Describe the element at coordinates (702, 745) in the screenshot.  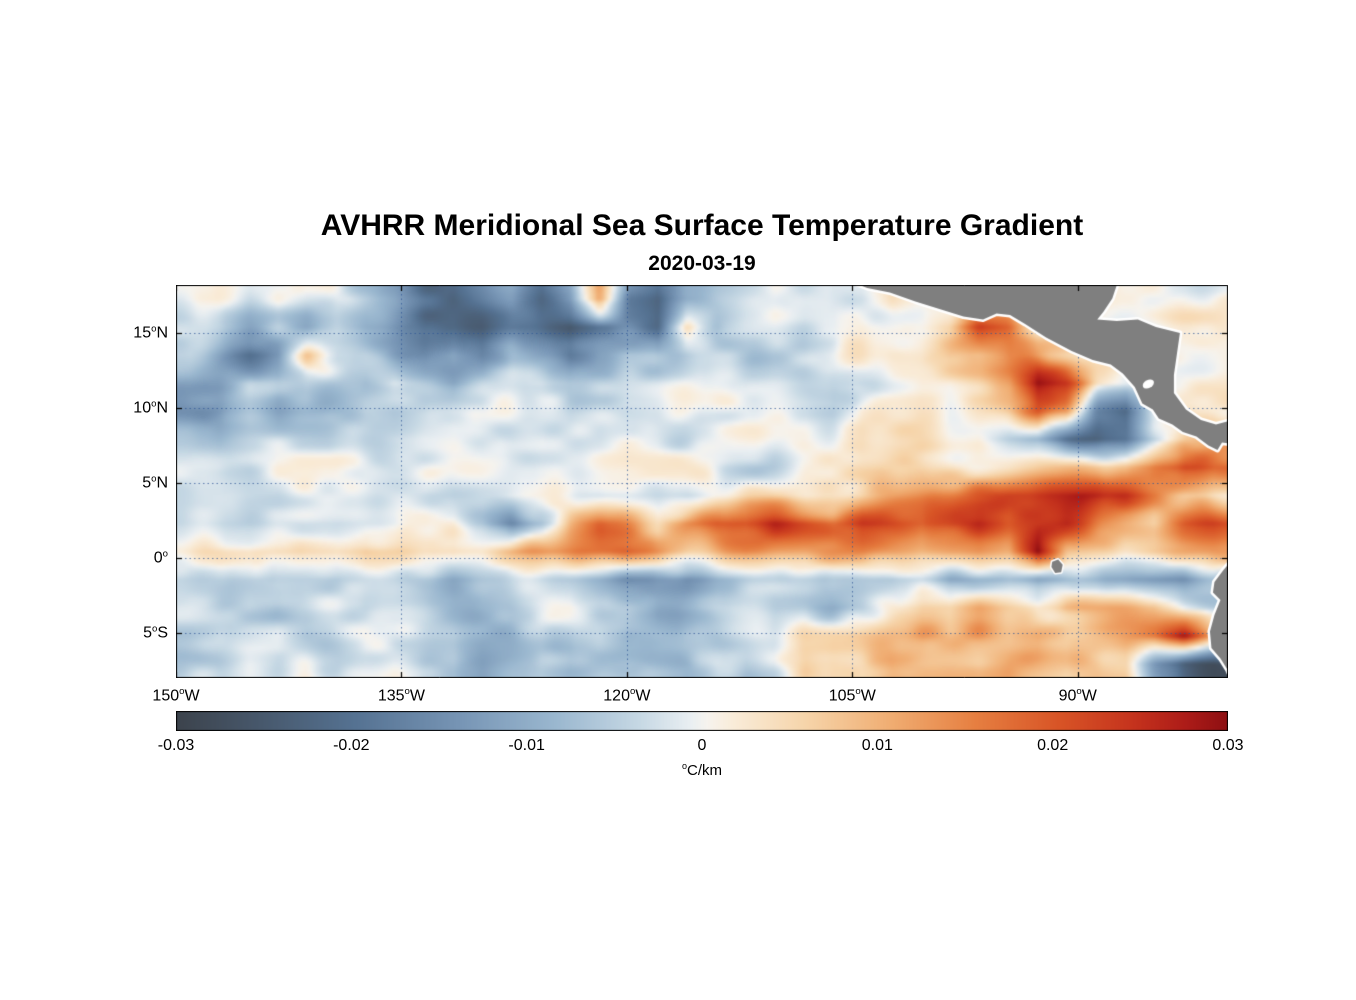
I see `colorbar-tick-label: 0` at that location.